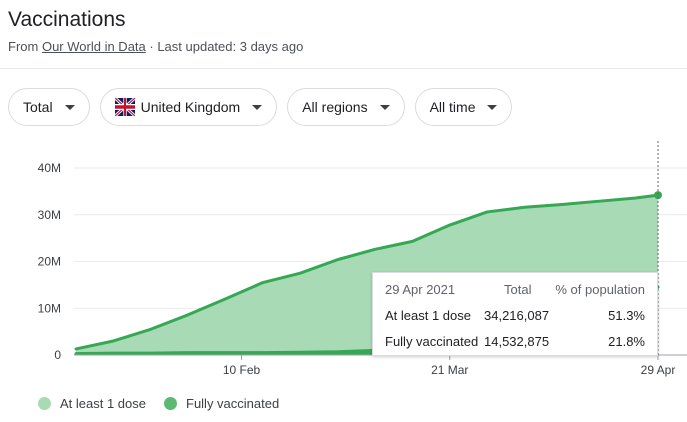 This screenshot has height=422, width=687. What do you see at coordinates (49, 215) in the screenshot?
I see `y-tick-label: 30M` at bounding box center [49, 215].